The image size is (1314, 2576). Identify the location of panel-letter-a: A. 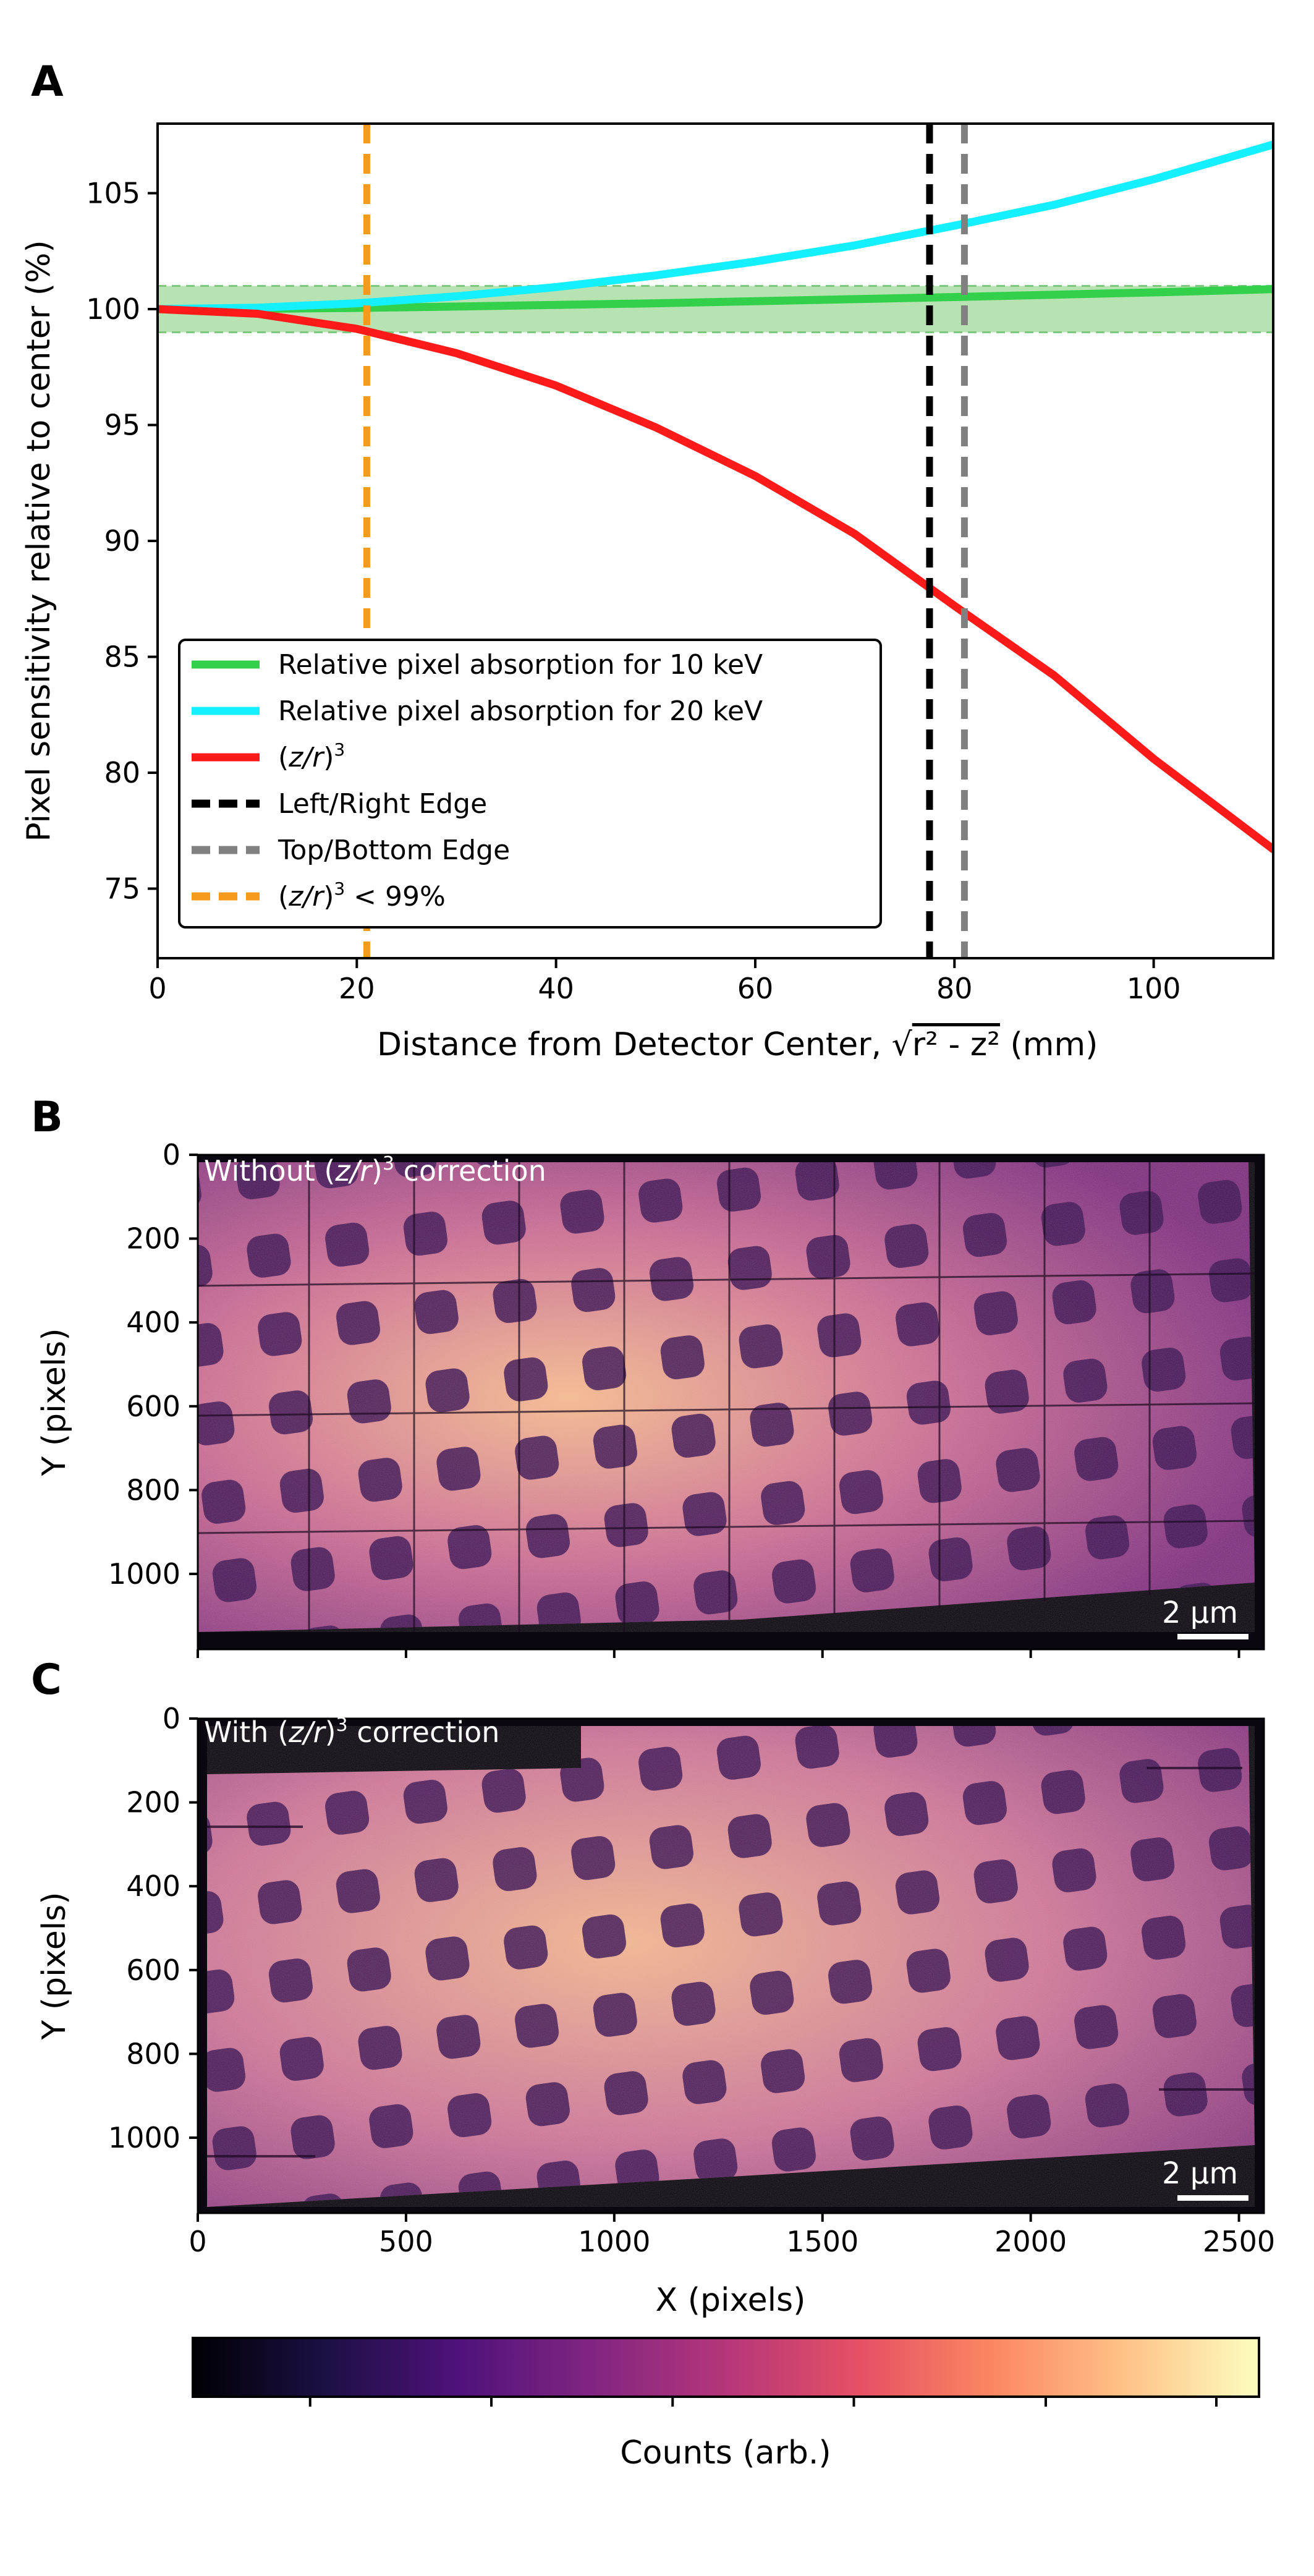
(47, 81).